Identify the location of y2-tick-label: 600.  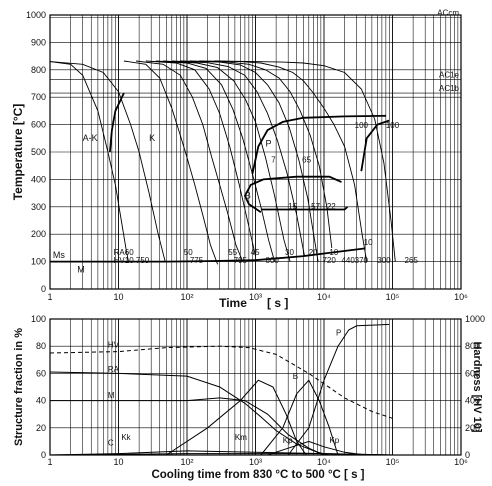
(472, 373).